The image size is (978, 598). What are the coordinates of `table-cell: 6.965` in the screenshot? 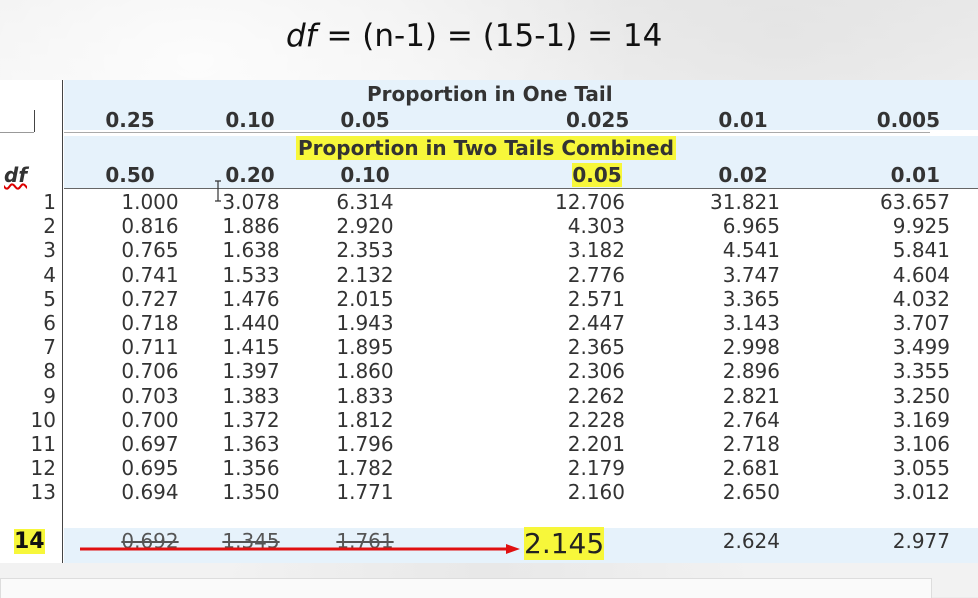 It's located at (751, 226).